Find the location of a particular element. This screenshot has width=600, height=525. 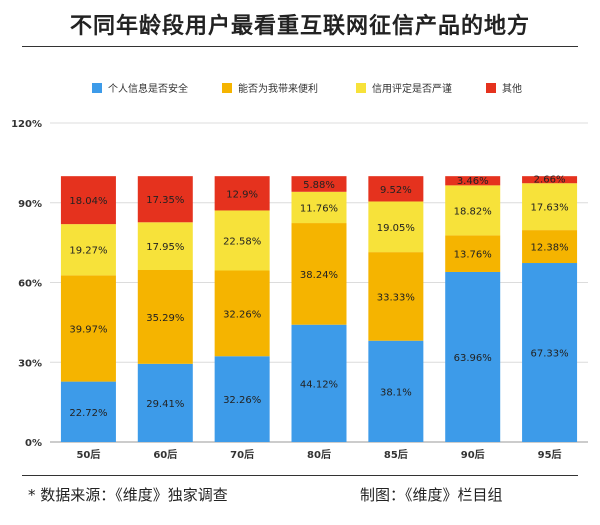

footer-divider is located at coordinates (300, 475).